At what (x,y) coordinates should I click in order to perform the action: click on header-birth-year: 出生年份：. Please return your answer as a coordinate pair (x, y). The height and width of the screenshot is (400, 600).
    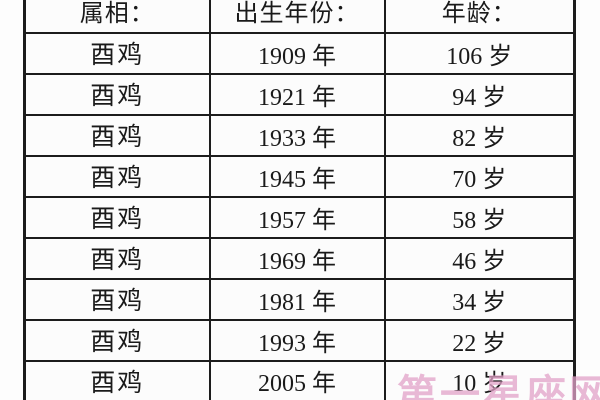
    Looking at the image, I should click on (297, 17).